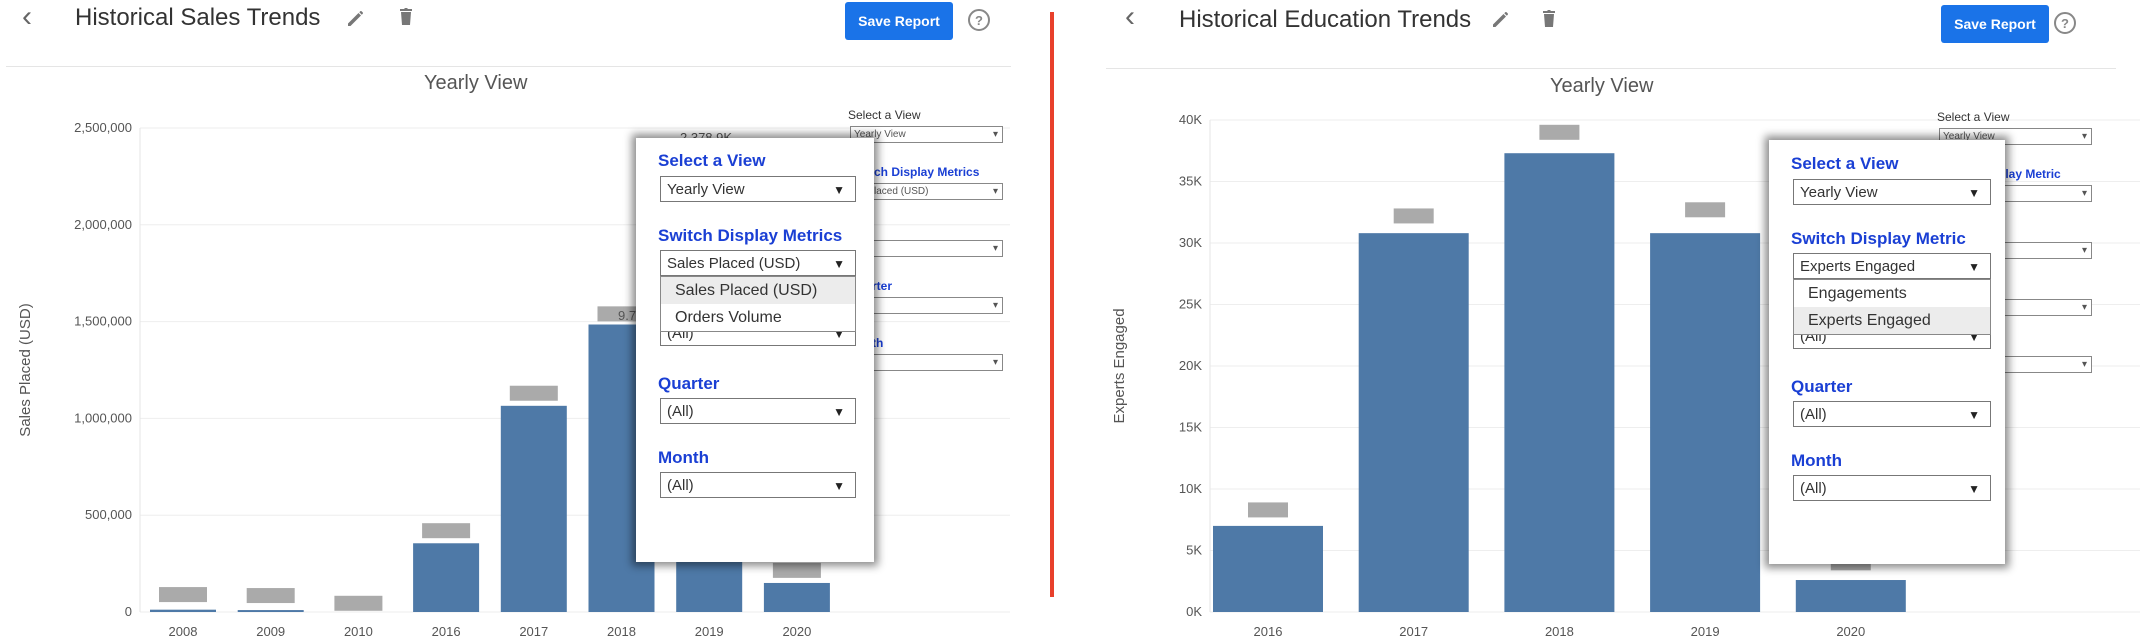 Image resolution: width=2148 pixels, height=644 pixels. Describe the element at coordinates (1194, 550) in the screenshot. I see `y-tick-label: 5K` at that location.